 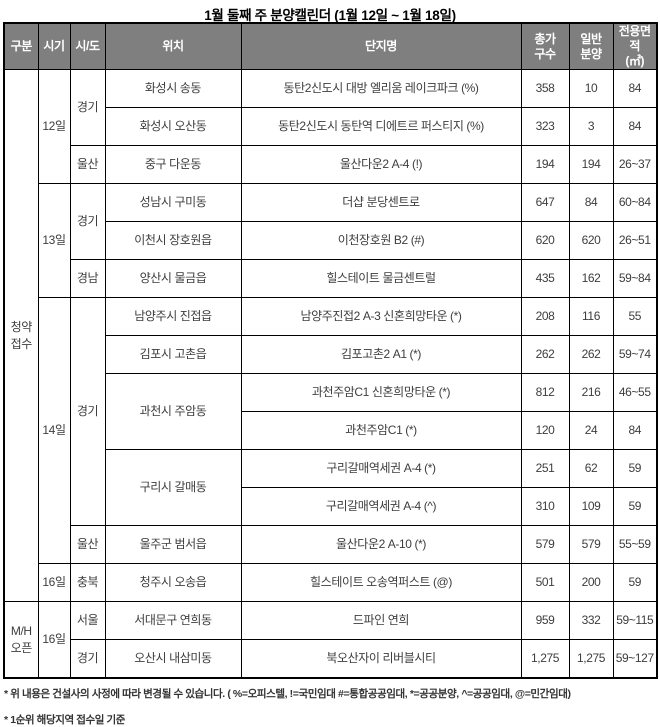 I want to click on complex-cell: 구리갈매역세권 A-4 (*), so click(x=381, y=468).